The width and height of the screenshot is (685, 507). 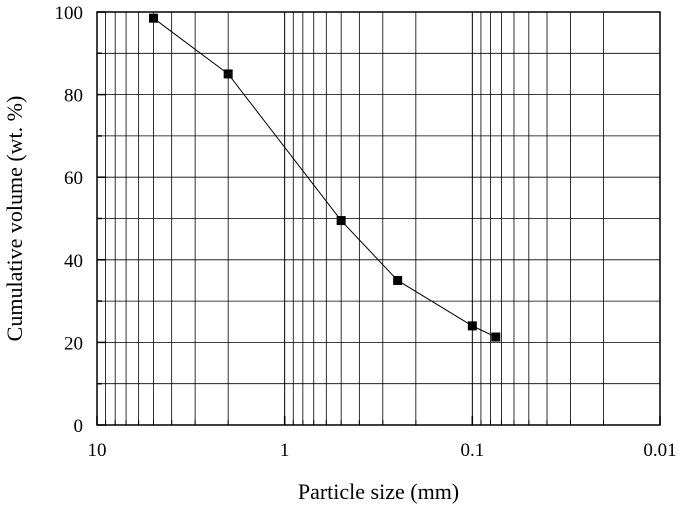 I want to click on y-tick-label: 100, so click(x=69, y=13).